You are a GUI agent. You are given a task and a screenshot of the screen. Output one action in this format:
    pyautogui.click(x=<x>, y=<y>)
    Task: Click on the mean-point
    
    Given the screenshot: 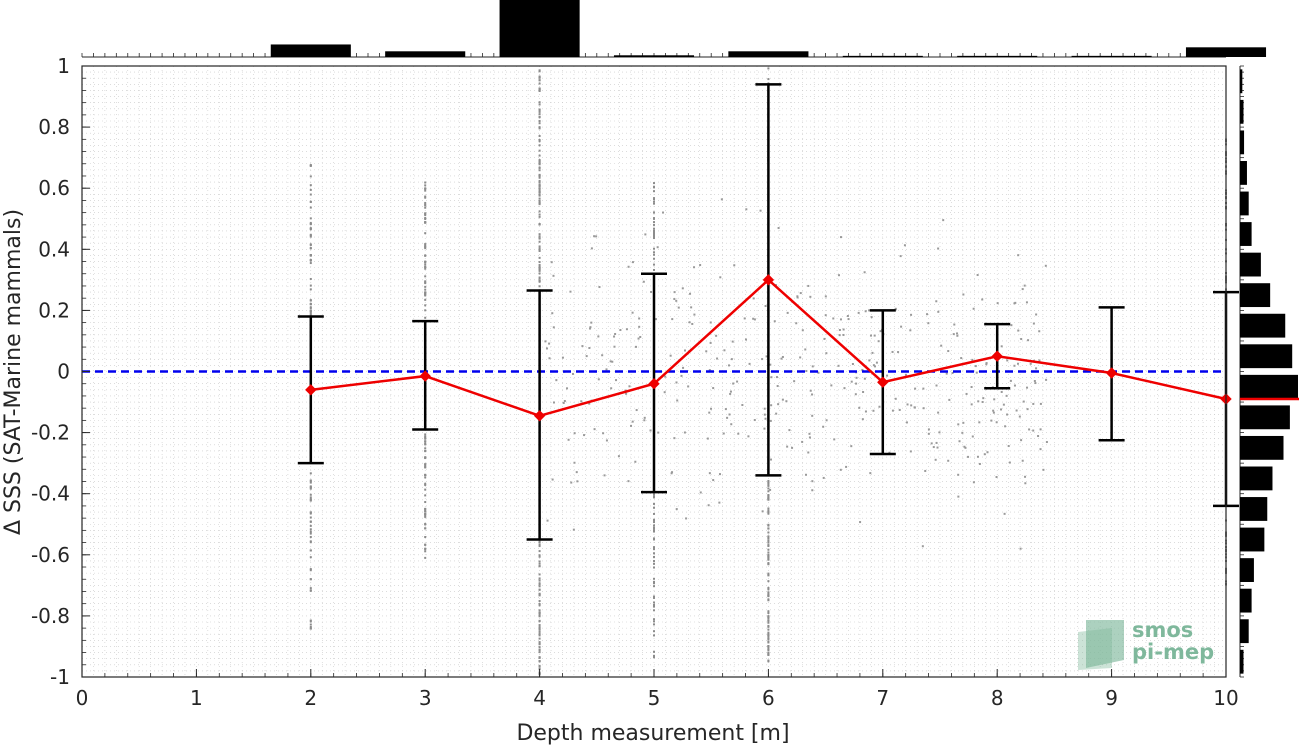 What is the action you would take?
    pyautogui.click(x=539, y=416)
    